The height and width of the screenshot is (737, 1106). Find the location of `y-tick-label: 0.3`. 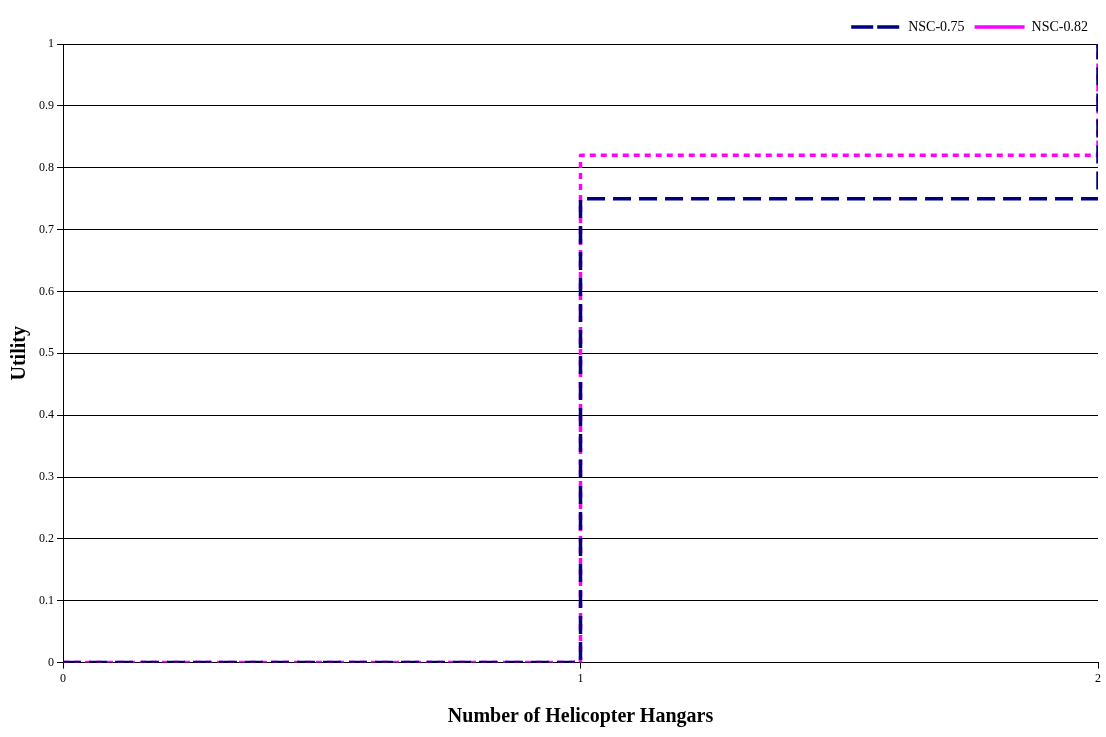

y-tick-label: 0.3 is located at coordinates (46, 476).